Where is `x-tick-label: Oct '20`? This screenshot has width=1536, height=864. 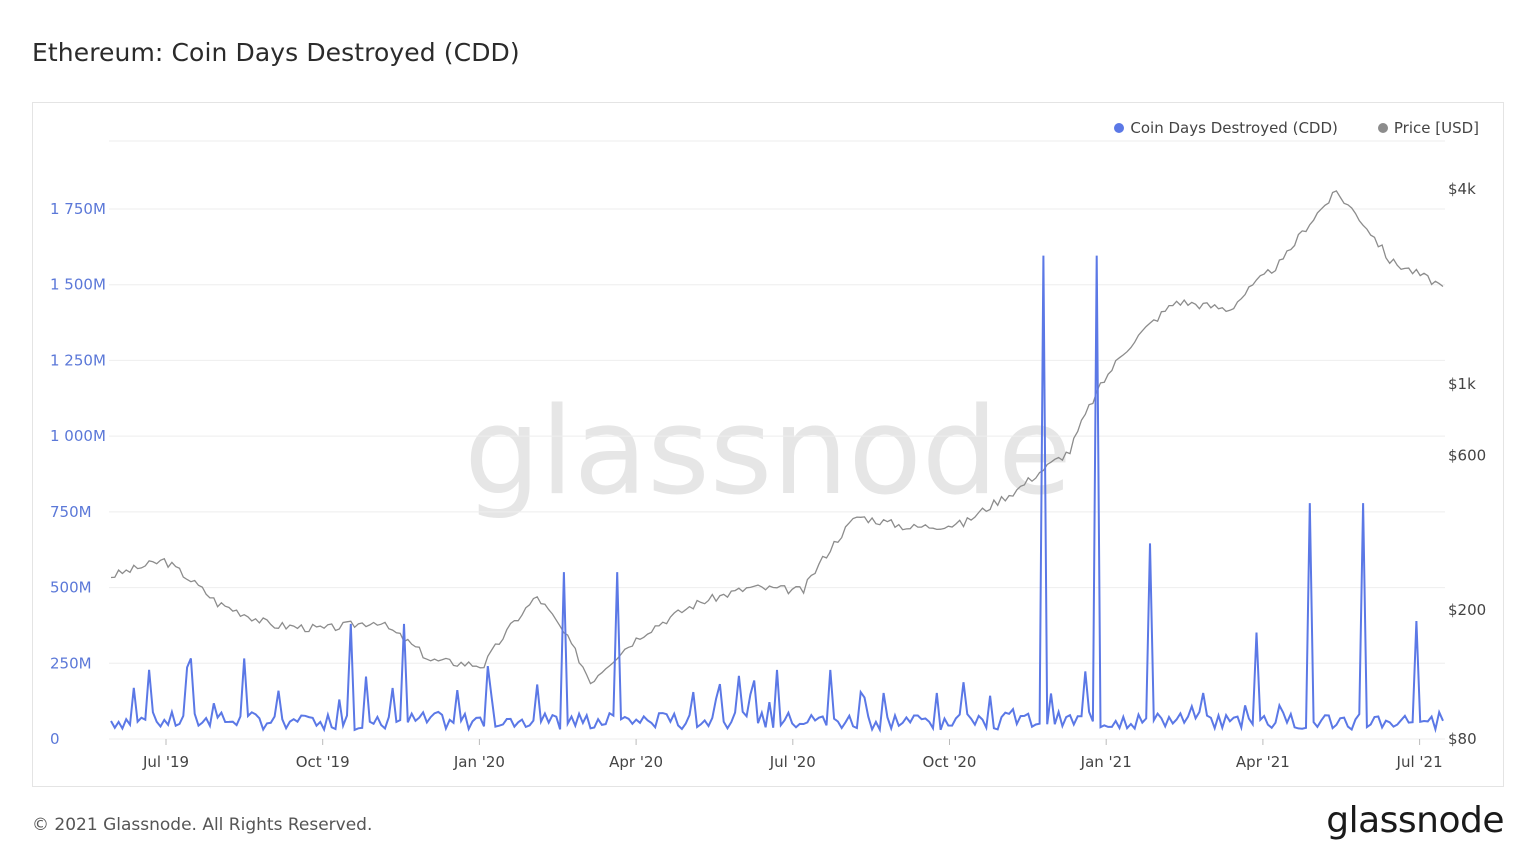 x-tick-label: Oct '20 is located at coordinates (950, 762).